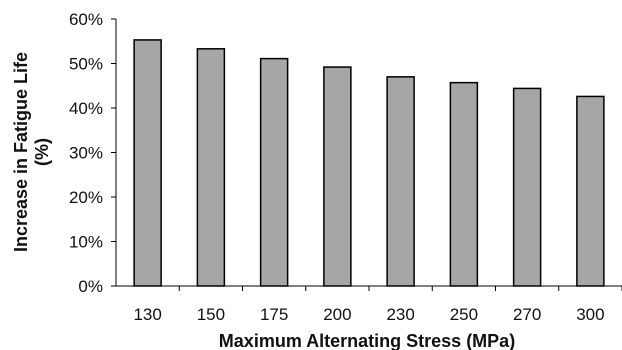  What do you see at coordinates (86, 19) in the screenshot?
I see `y-tick-label: 60%` at bounding box center [86, 19].